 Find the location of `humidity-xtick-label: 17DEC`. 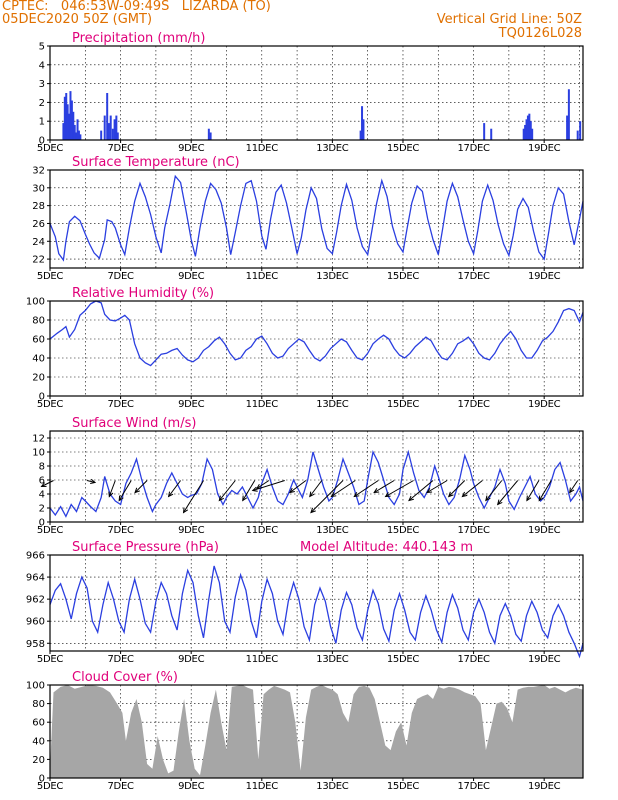

humidity-xtick-label: 17DEC is located at coordinates (473, 404).